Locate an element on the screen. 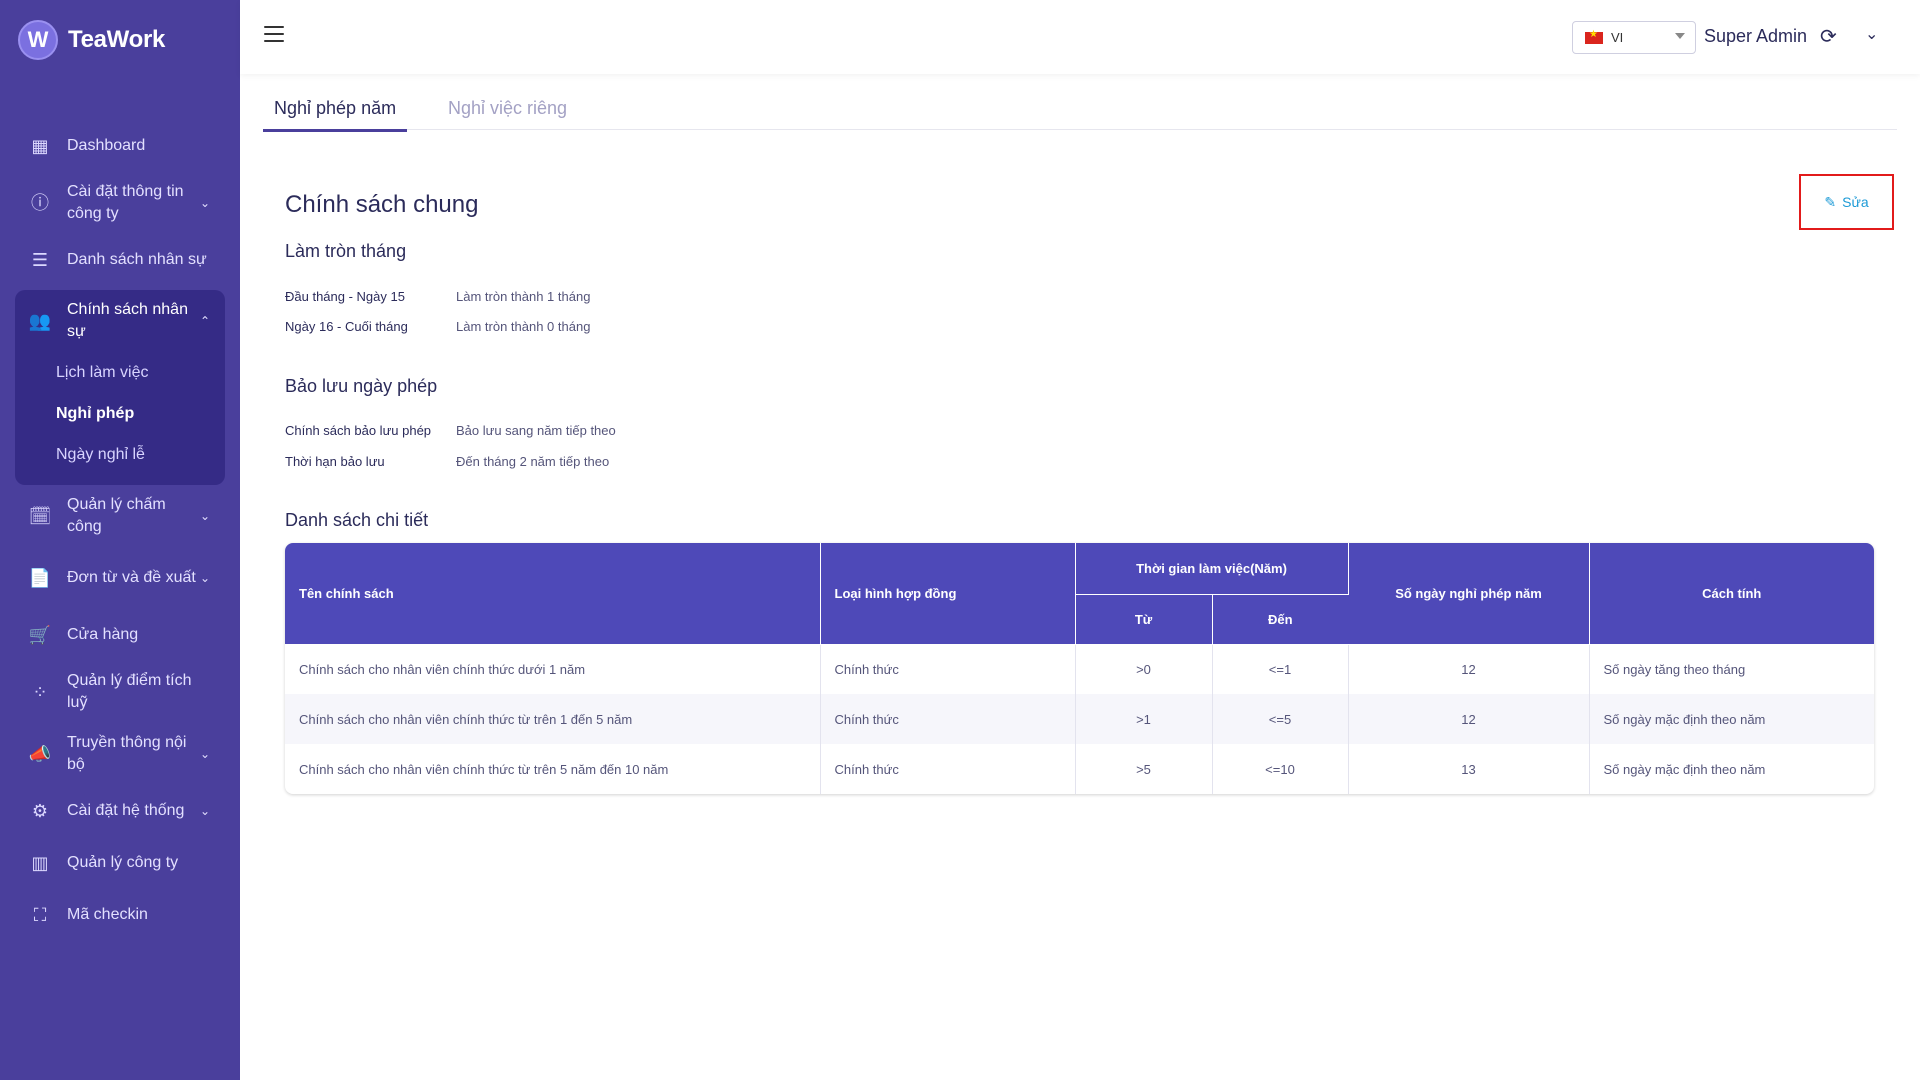 The height and width of the screenshot is (1080, 1920). brand-name: TeaWork is located at coordinates (117, 39).